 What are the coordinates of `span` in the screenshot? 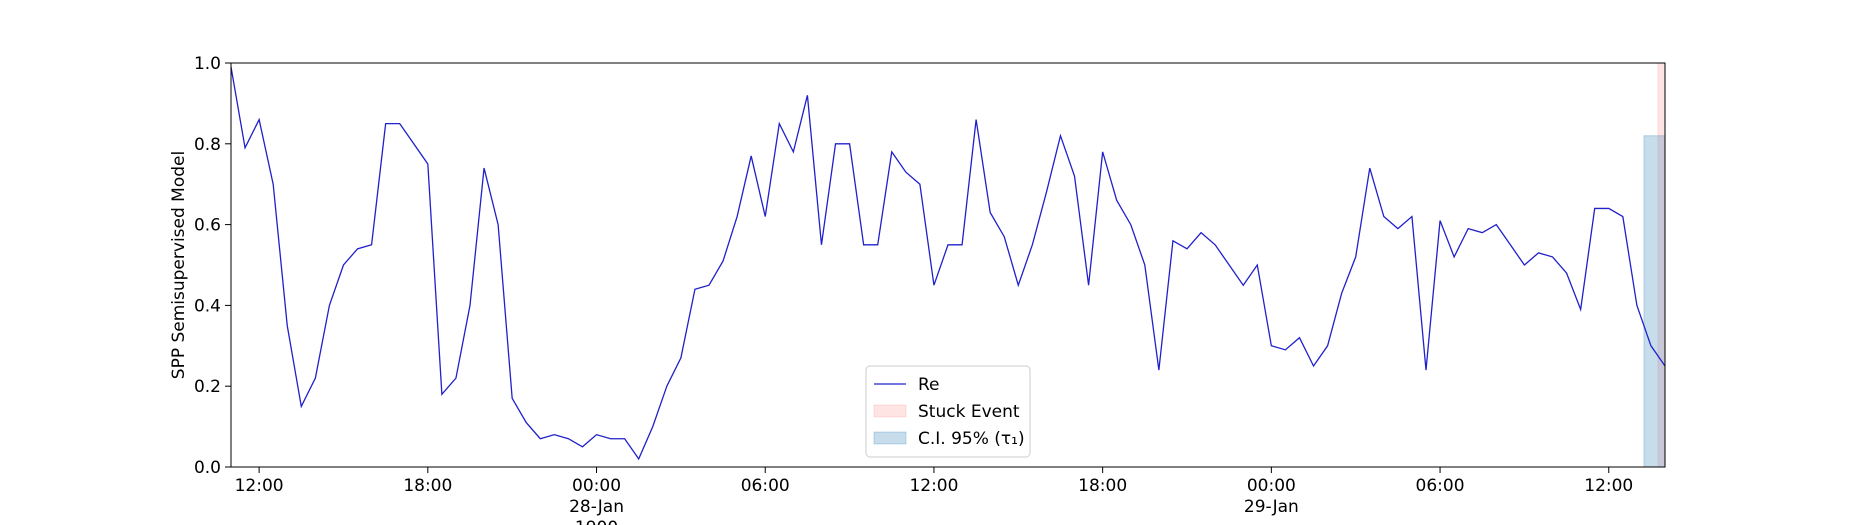 It's located at (1654, 301).